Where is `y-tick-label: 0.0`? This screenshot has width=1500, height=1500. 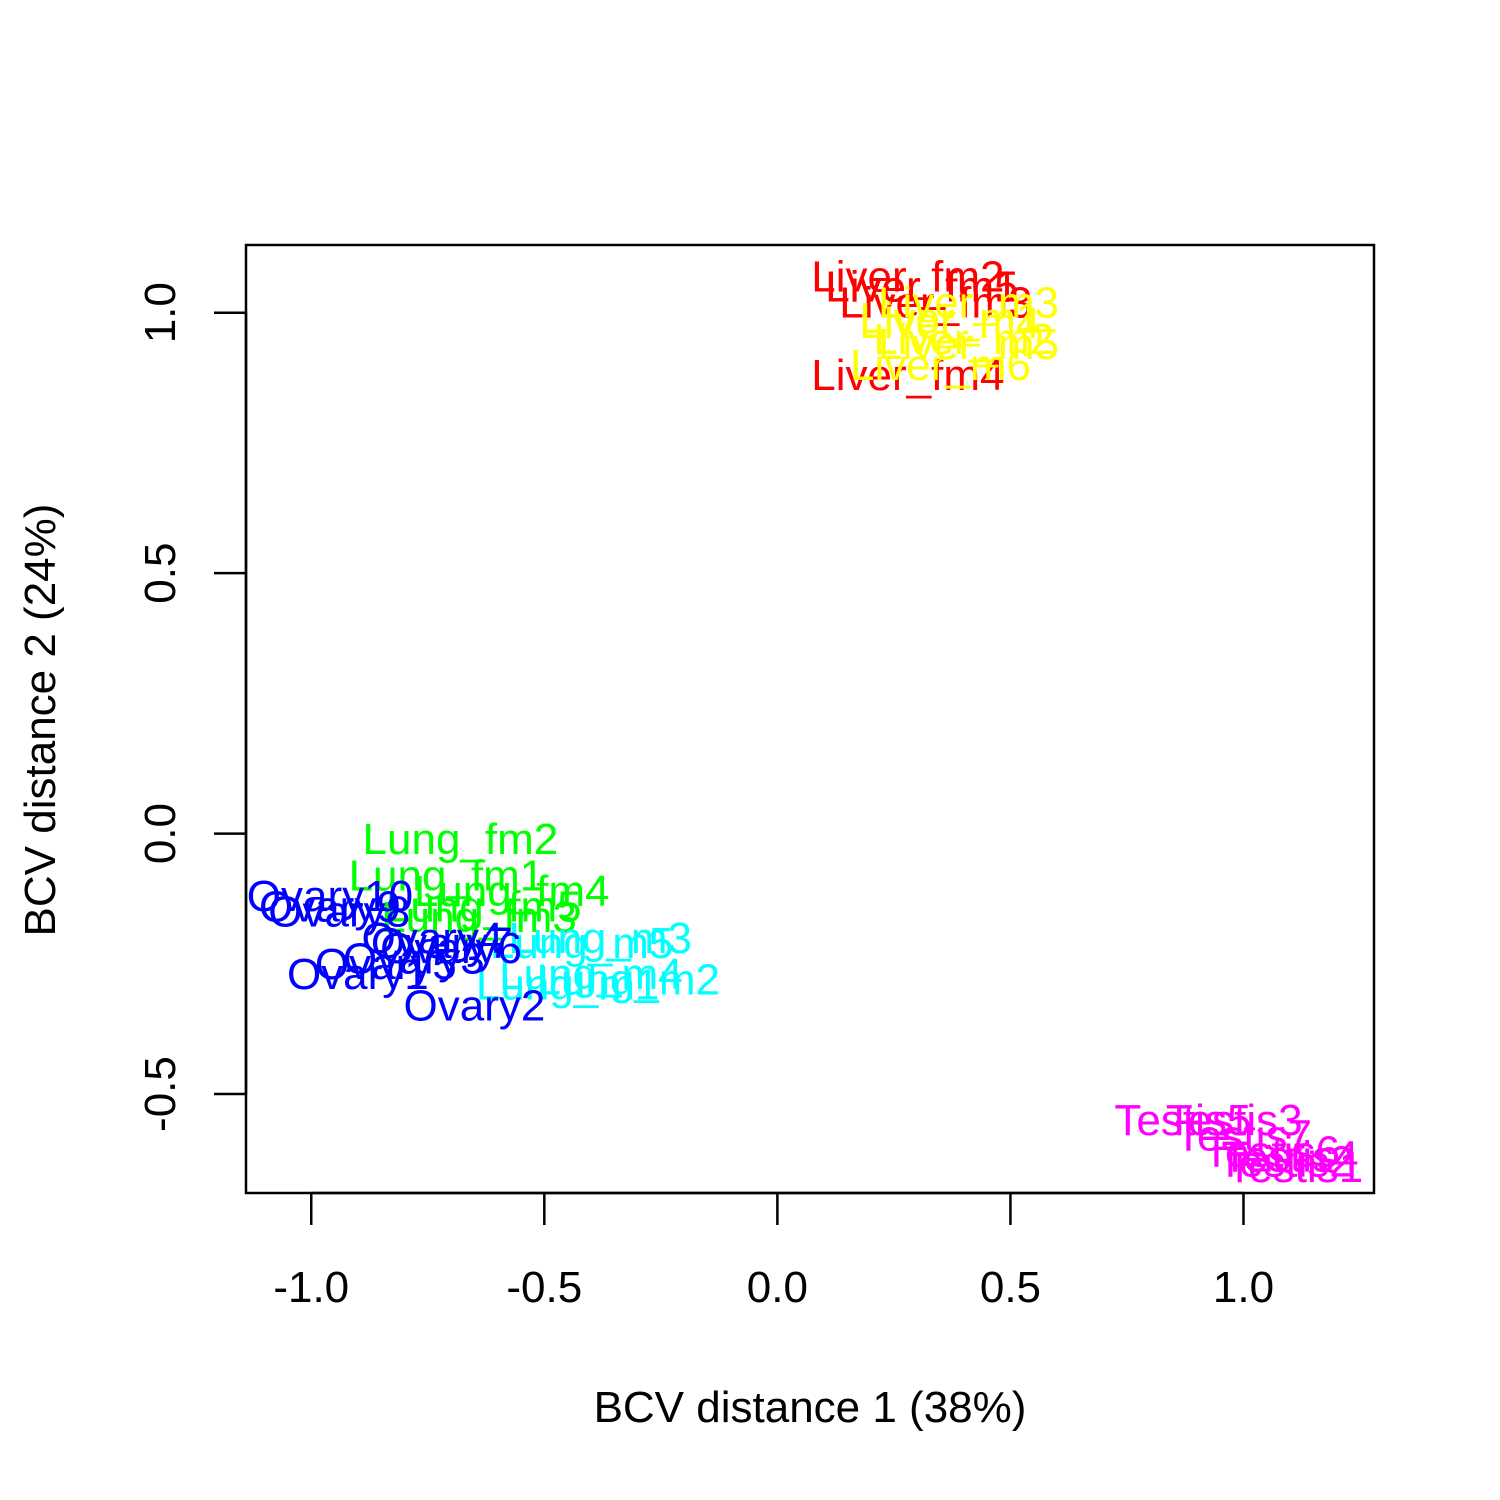
y-tick-label: 0.0 is located at coordinates (160, 833).